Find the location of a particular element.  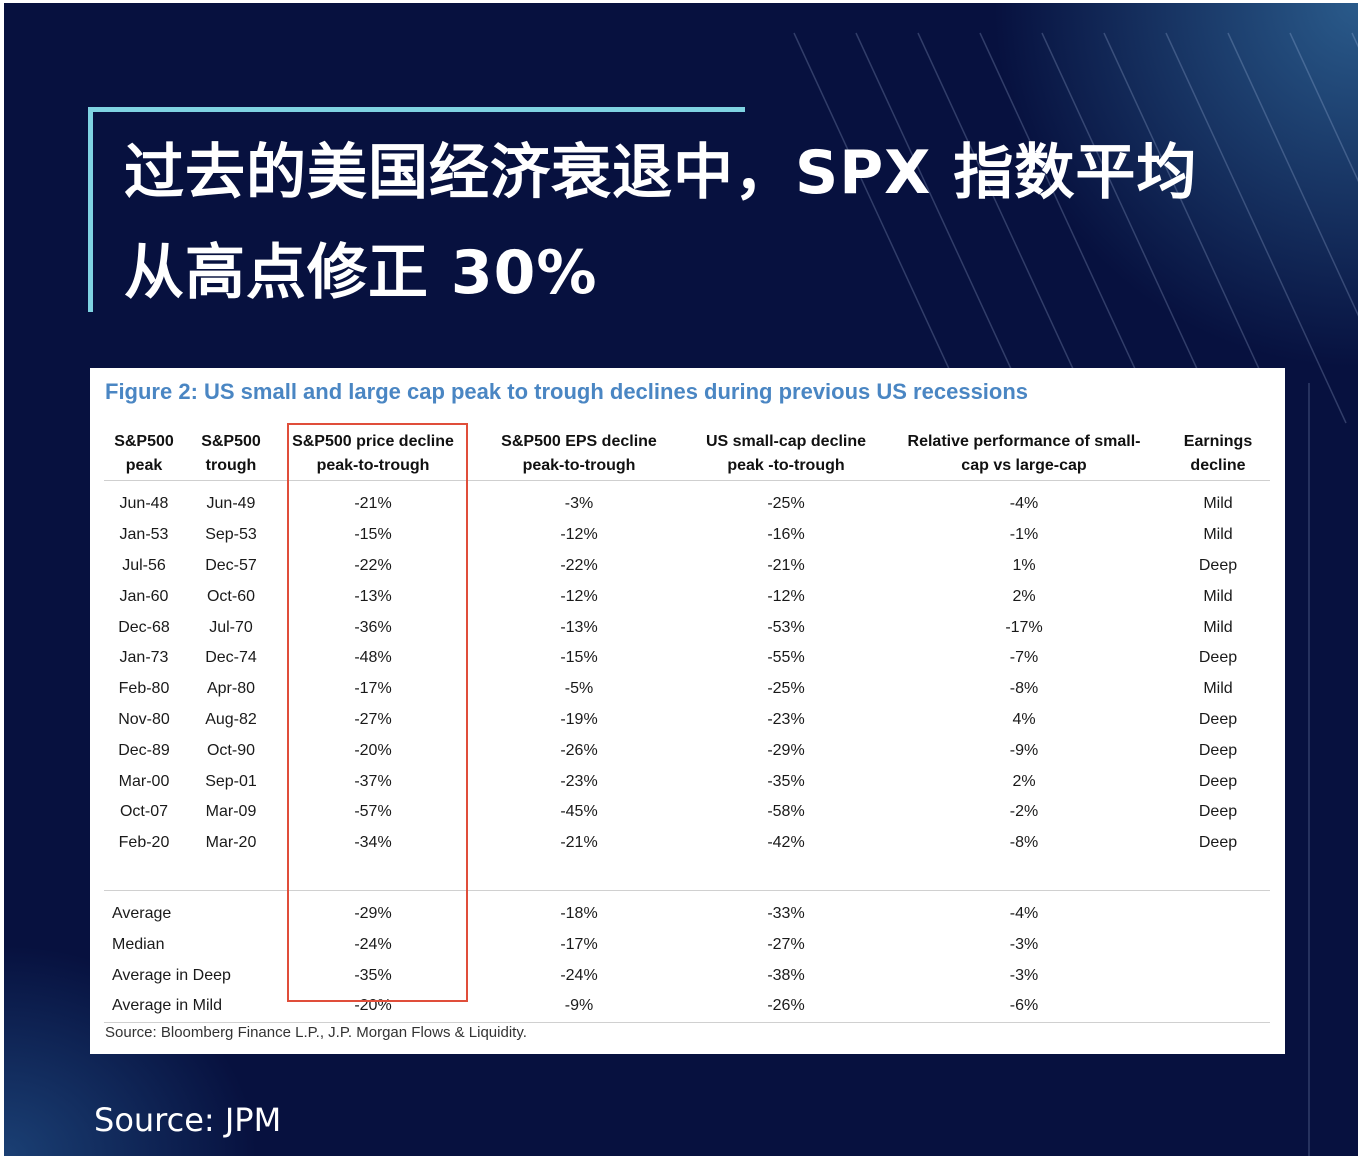

table-row: Dec-89 Oct-90 -20% -26% -29% -9% Deep is located at coordinates (687, 750).